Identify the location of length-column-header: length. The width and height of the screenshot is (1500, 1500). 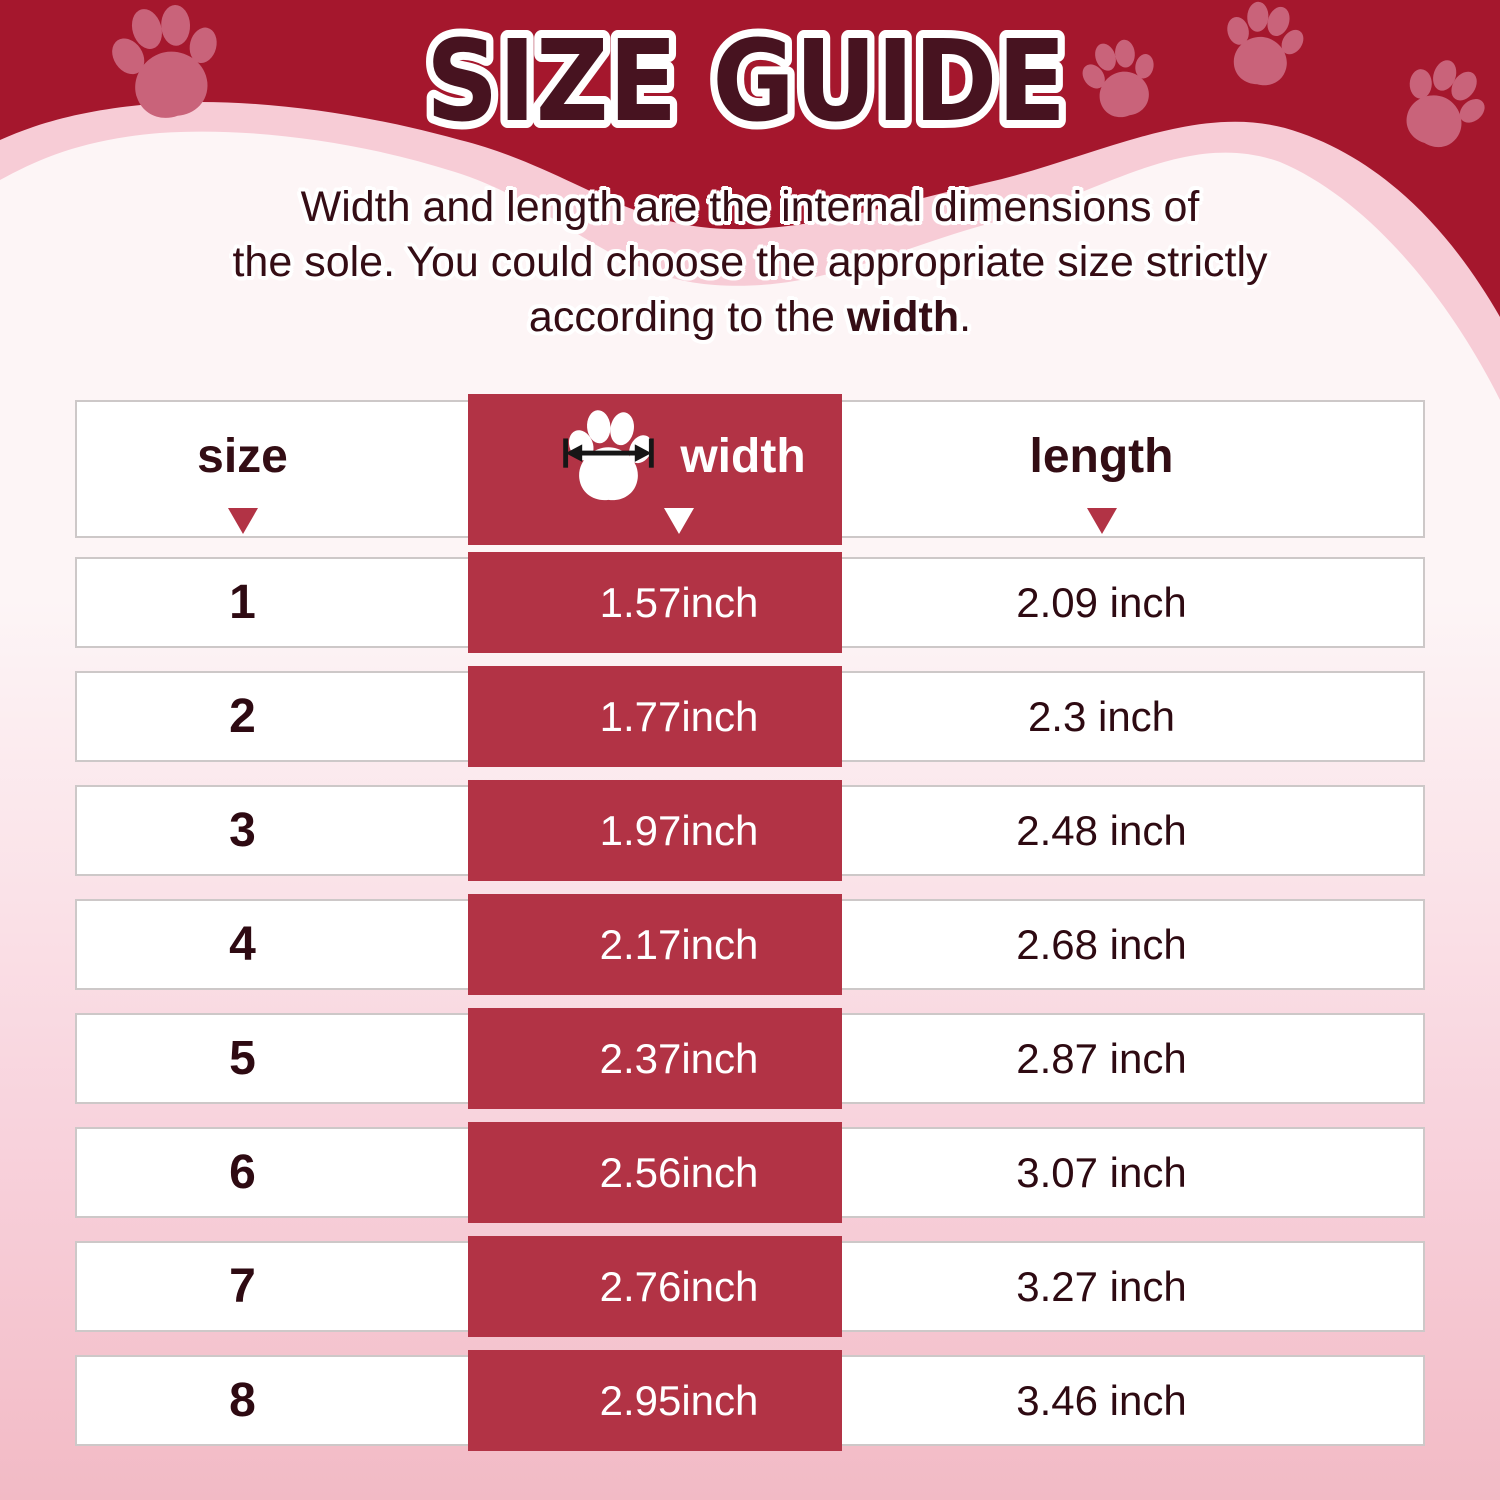
(1101, 456).